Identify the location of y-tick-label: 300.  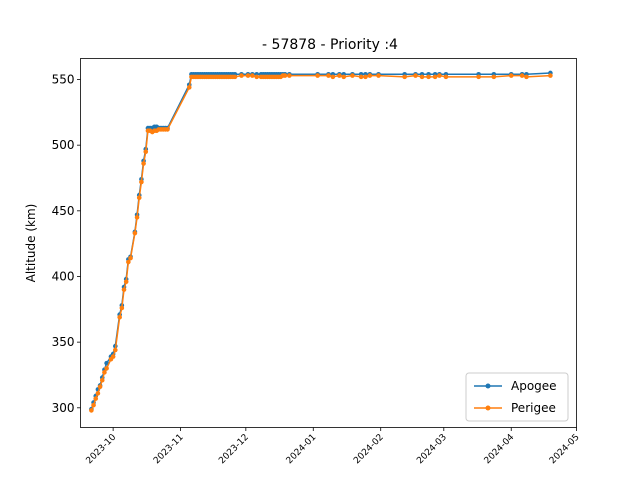
(63, 408).